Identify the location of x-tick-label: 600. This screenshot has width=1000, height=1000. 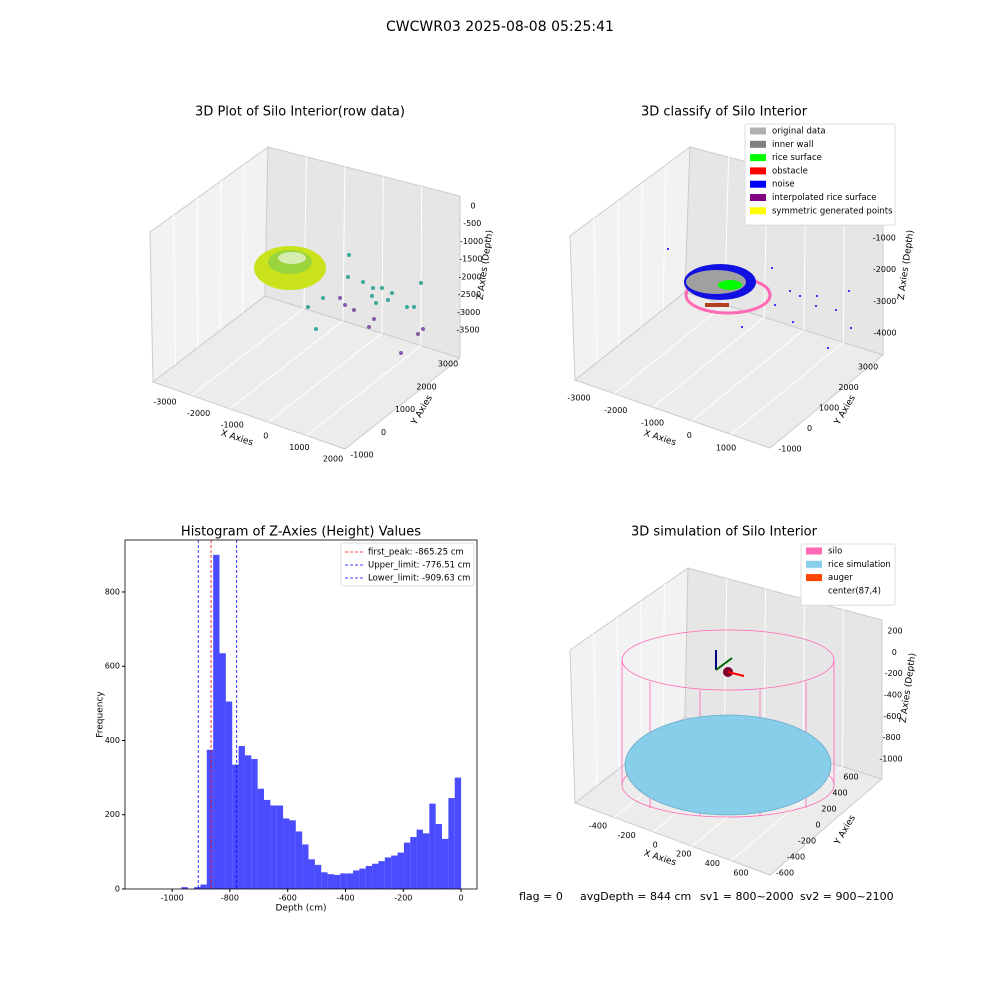
(740, 873).